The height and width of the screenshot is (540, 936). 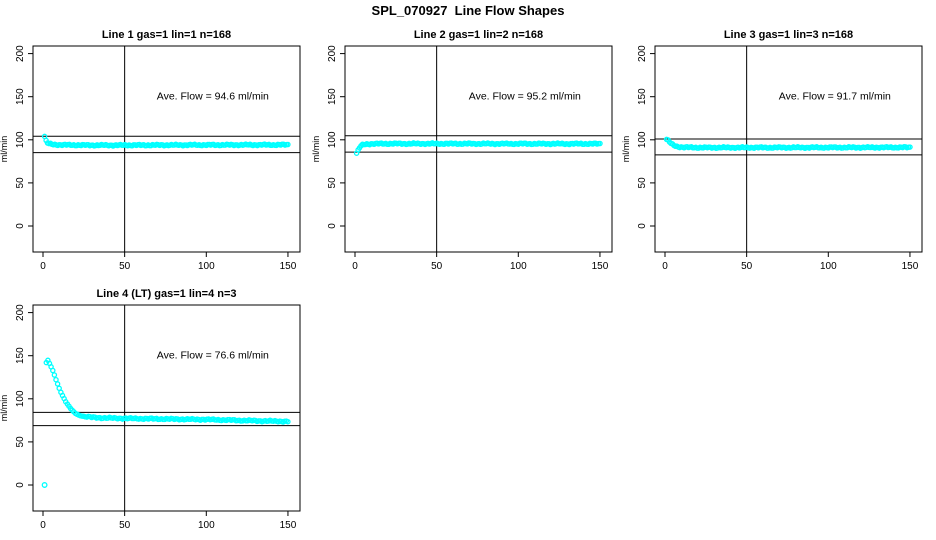 What do you see at coordinates (468, 10) in the screenshot?
I see `figure-title: SPL_070927 Line Flow Shapes` at bounding box center [468, 10].